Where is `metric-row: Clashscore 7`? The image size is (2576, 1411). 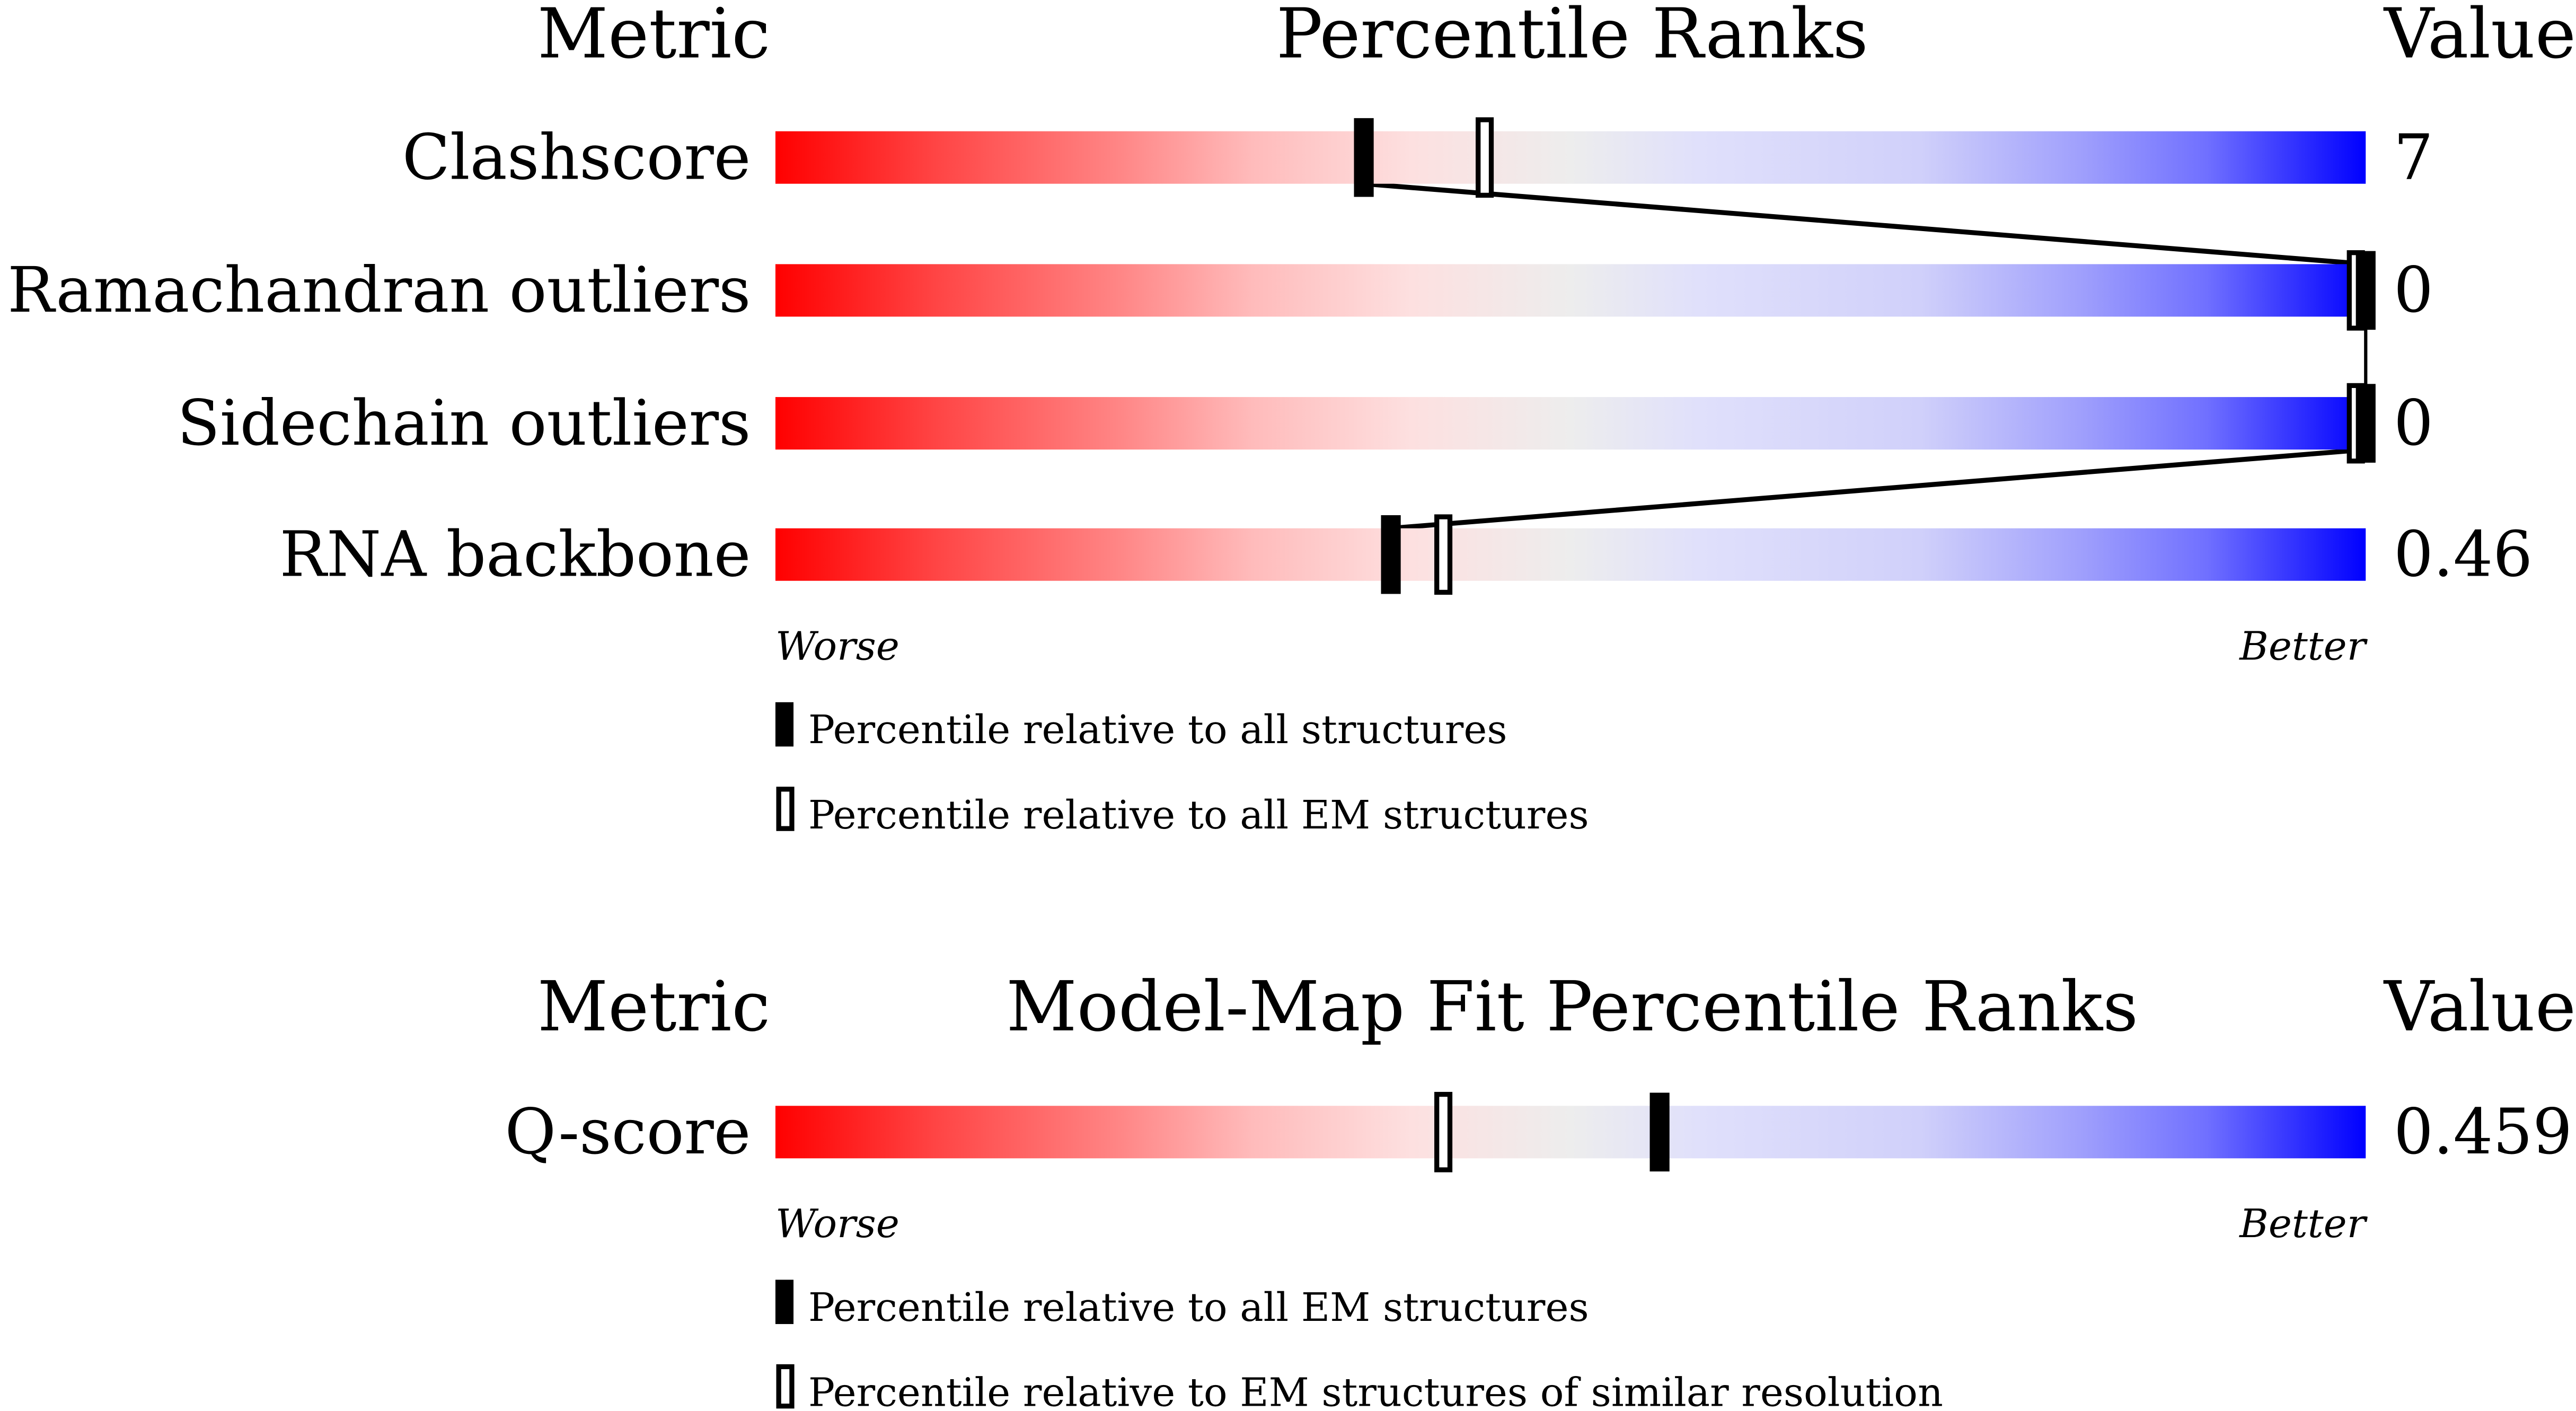
metric-row: Clashscore 7 is located at coordinates (1417, 157).